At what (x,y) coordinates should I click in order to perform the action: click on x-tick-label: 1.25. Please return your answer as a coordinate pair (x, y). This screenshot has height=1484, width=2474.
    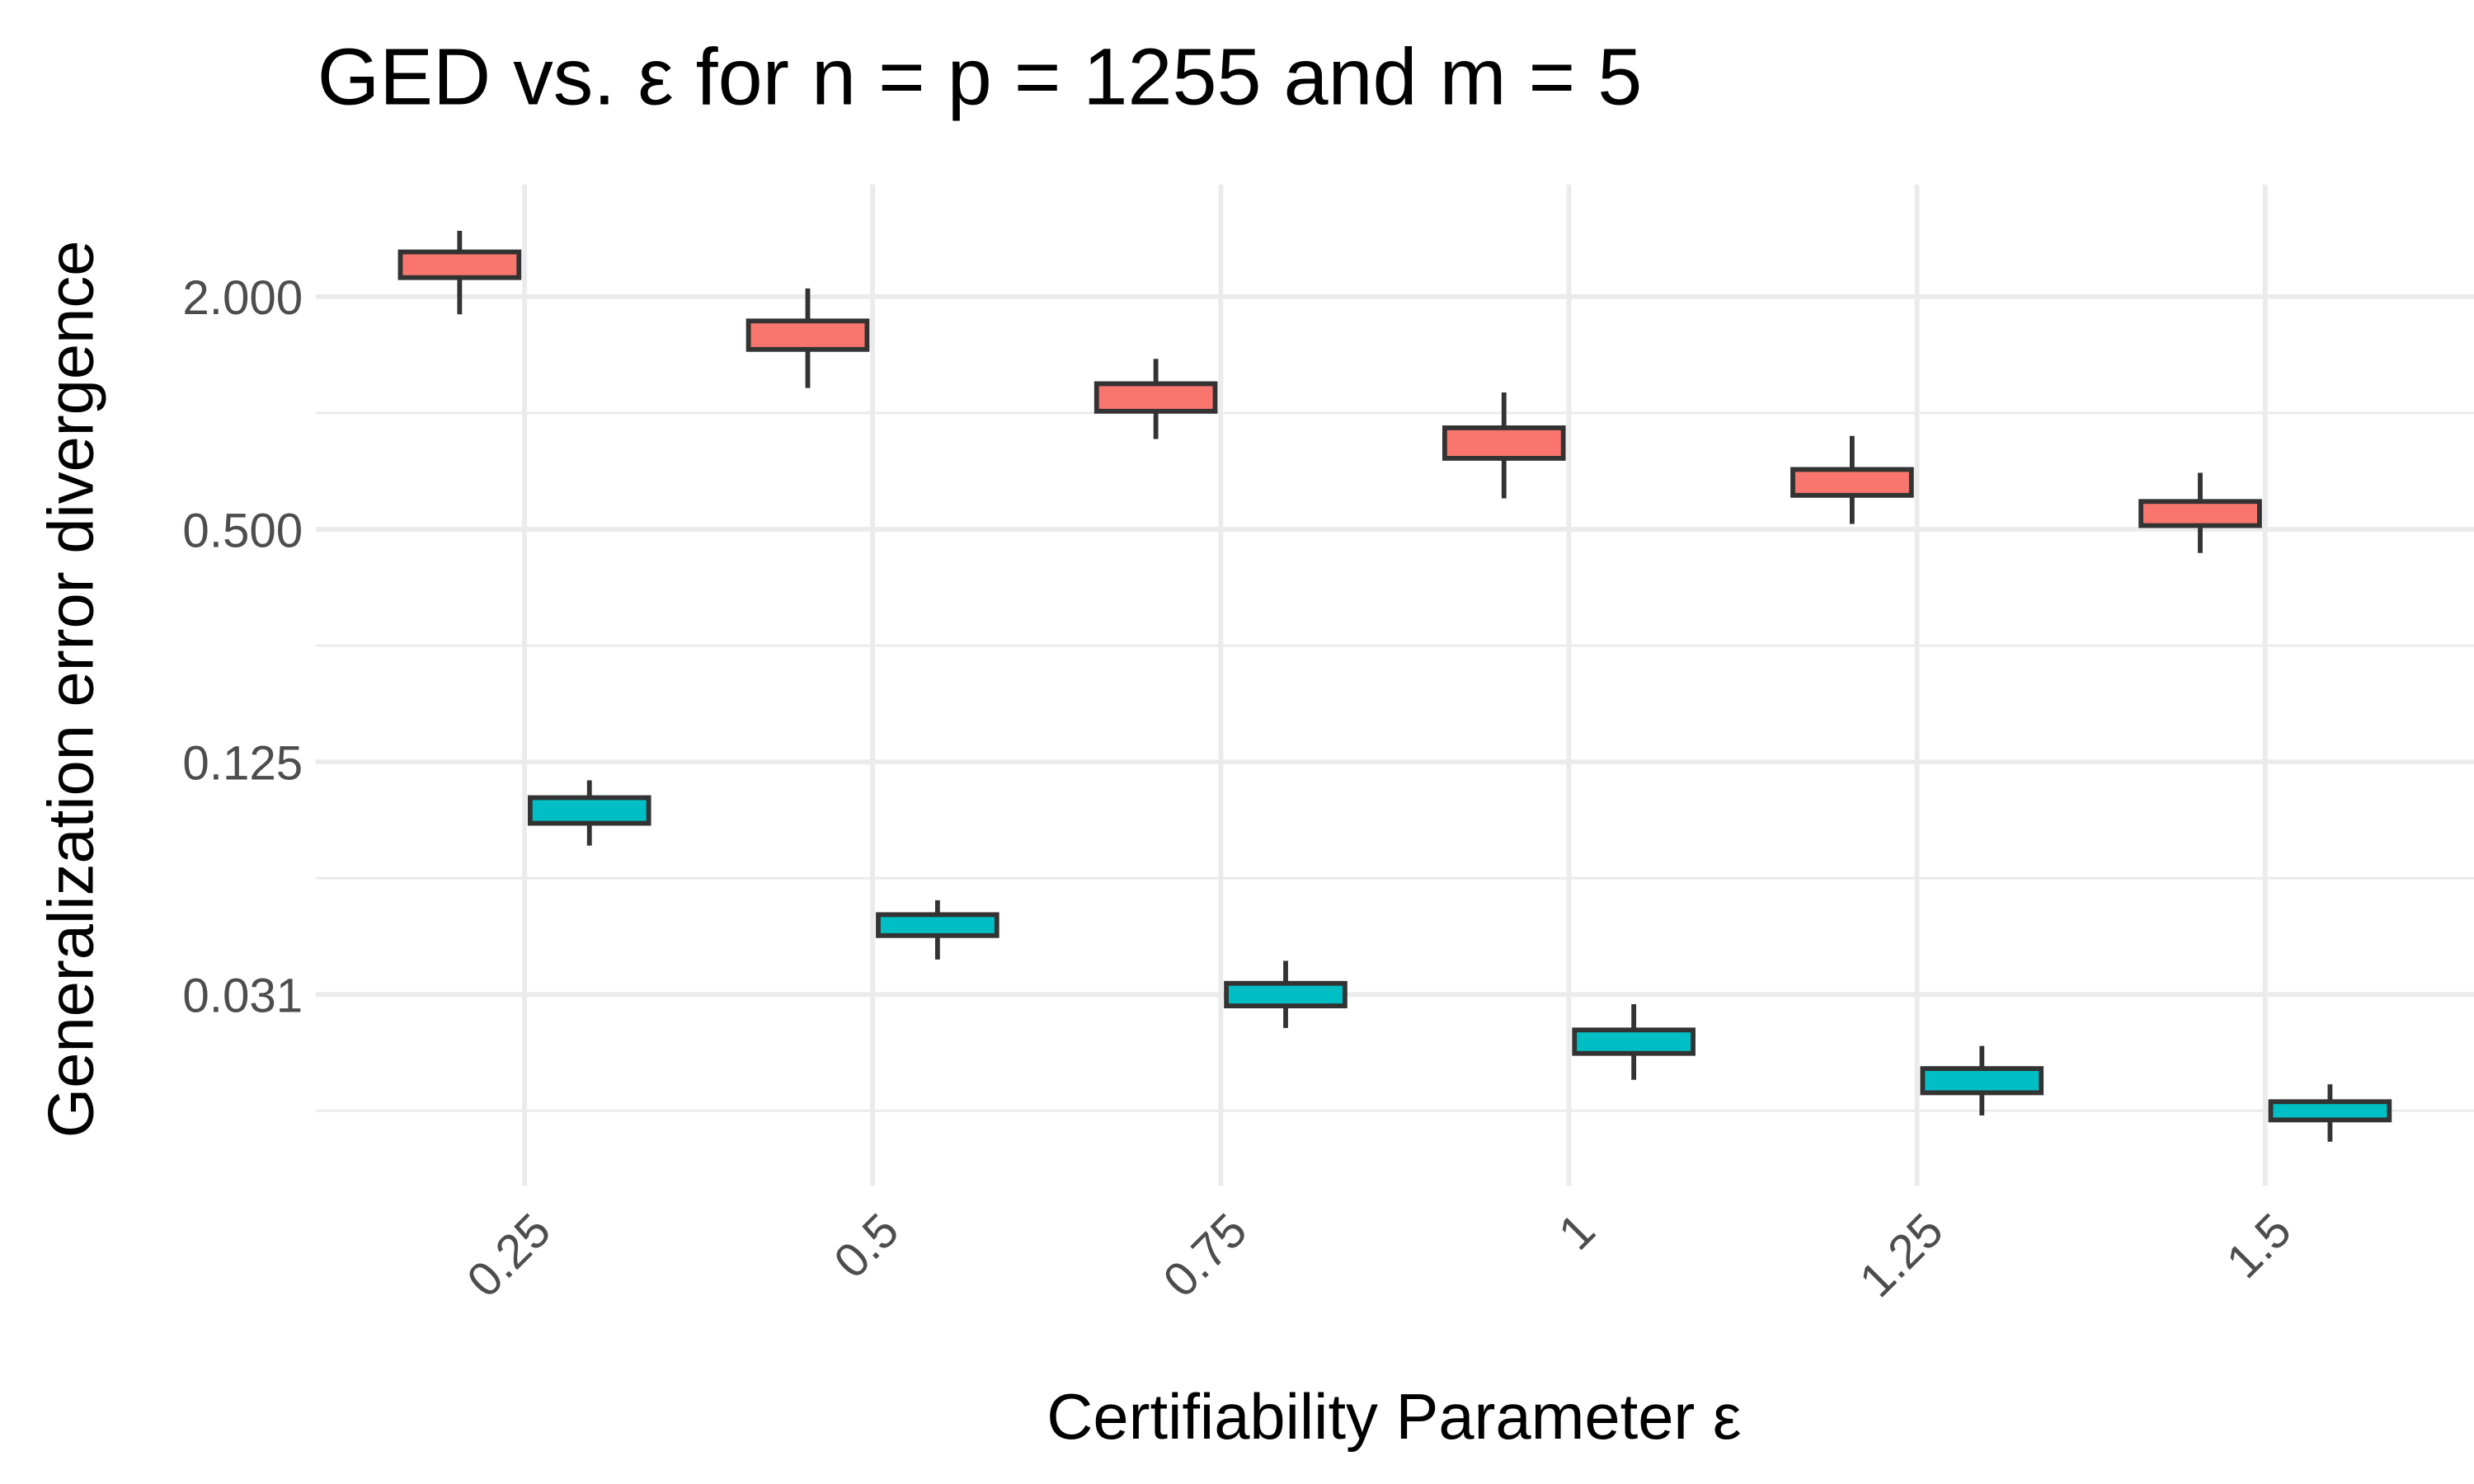
    Looking at the image, I should click on (1902, 1256).